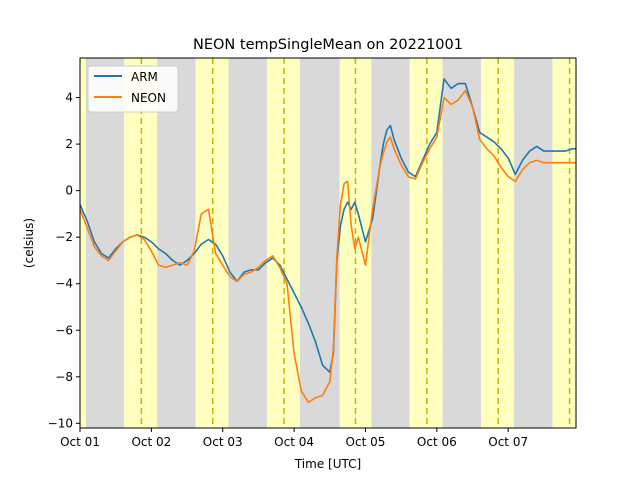 This screenshot has height=480, width=640. I want to click on y-tick-label-3: −4, so click(64, 284).